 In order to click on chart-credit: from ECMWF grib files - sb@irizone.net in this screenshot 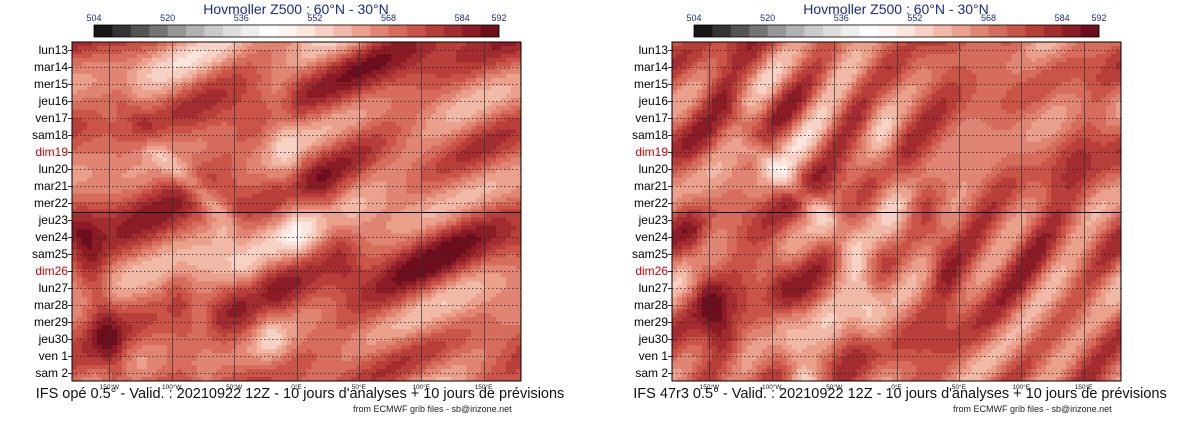, I will do `click(432, 409)`.